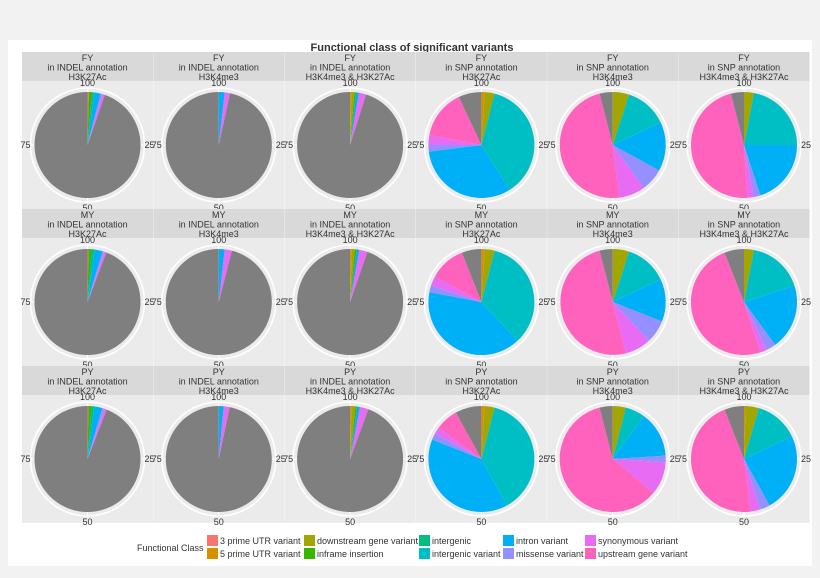  What do you see at coordinates (466, 554) in the screenshot?
I see `legend-key-label: intergenic variant` at bounding box center [466, 554].